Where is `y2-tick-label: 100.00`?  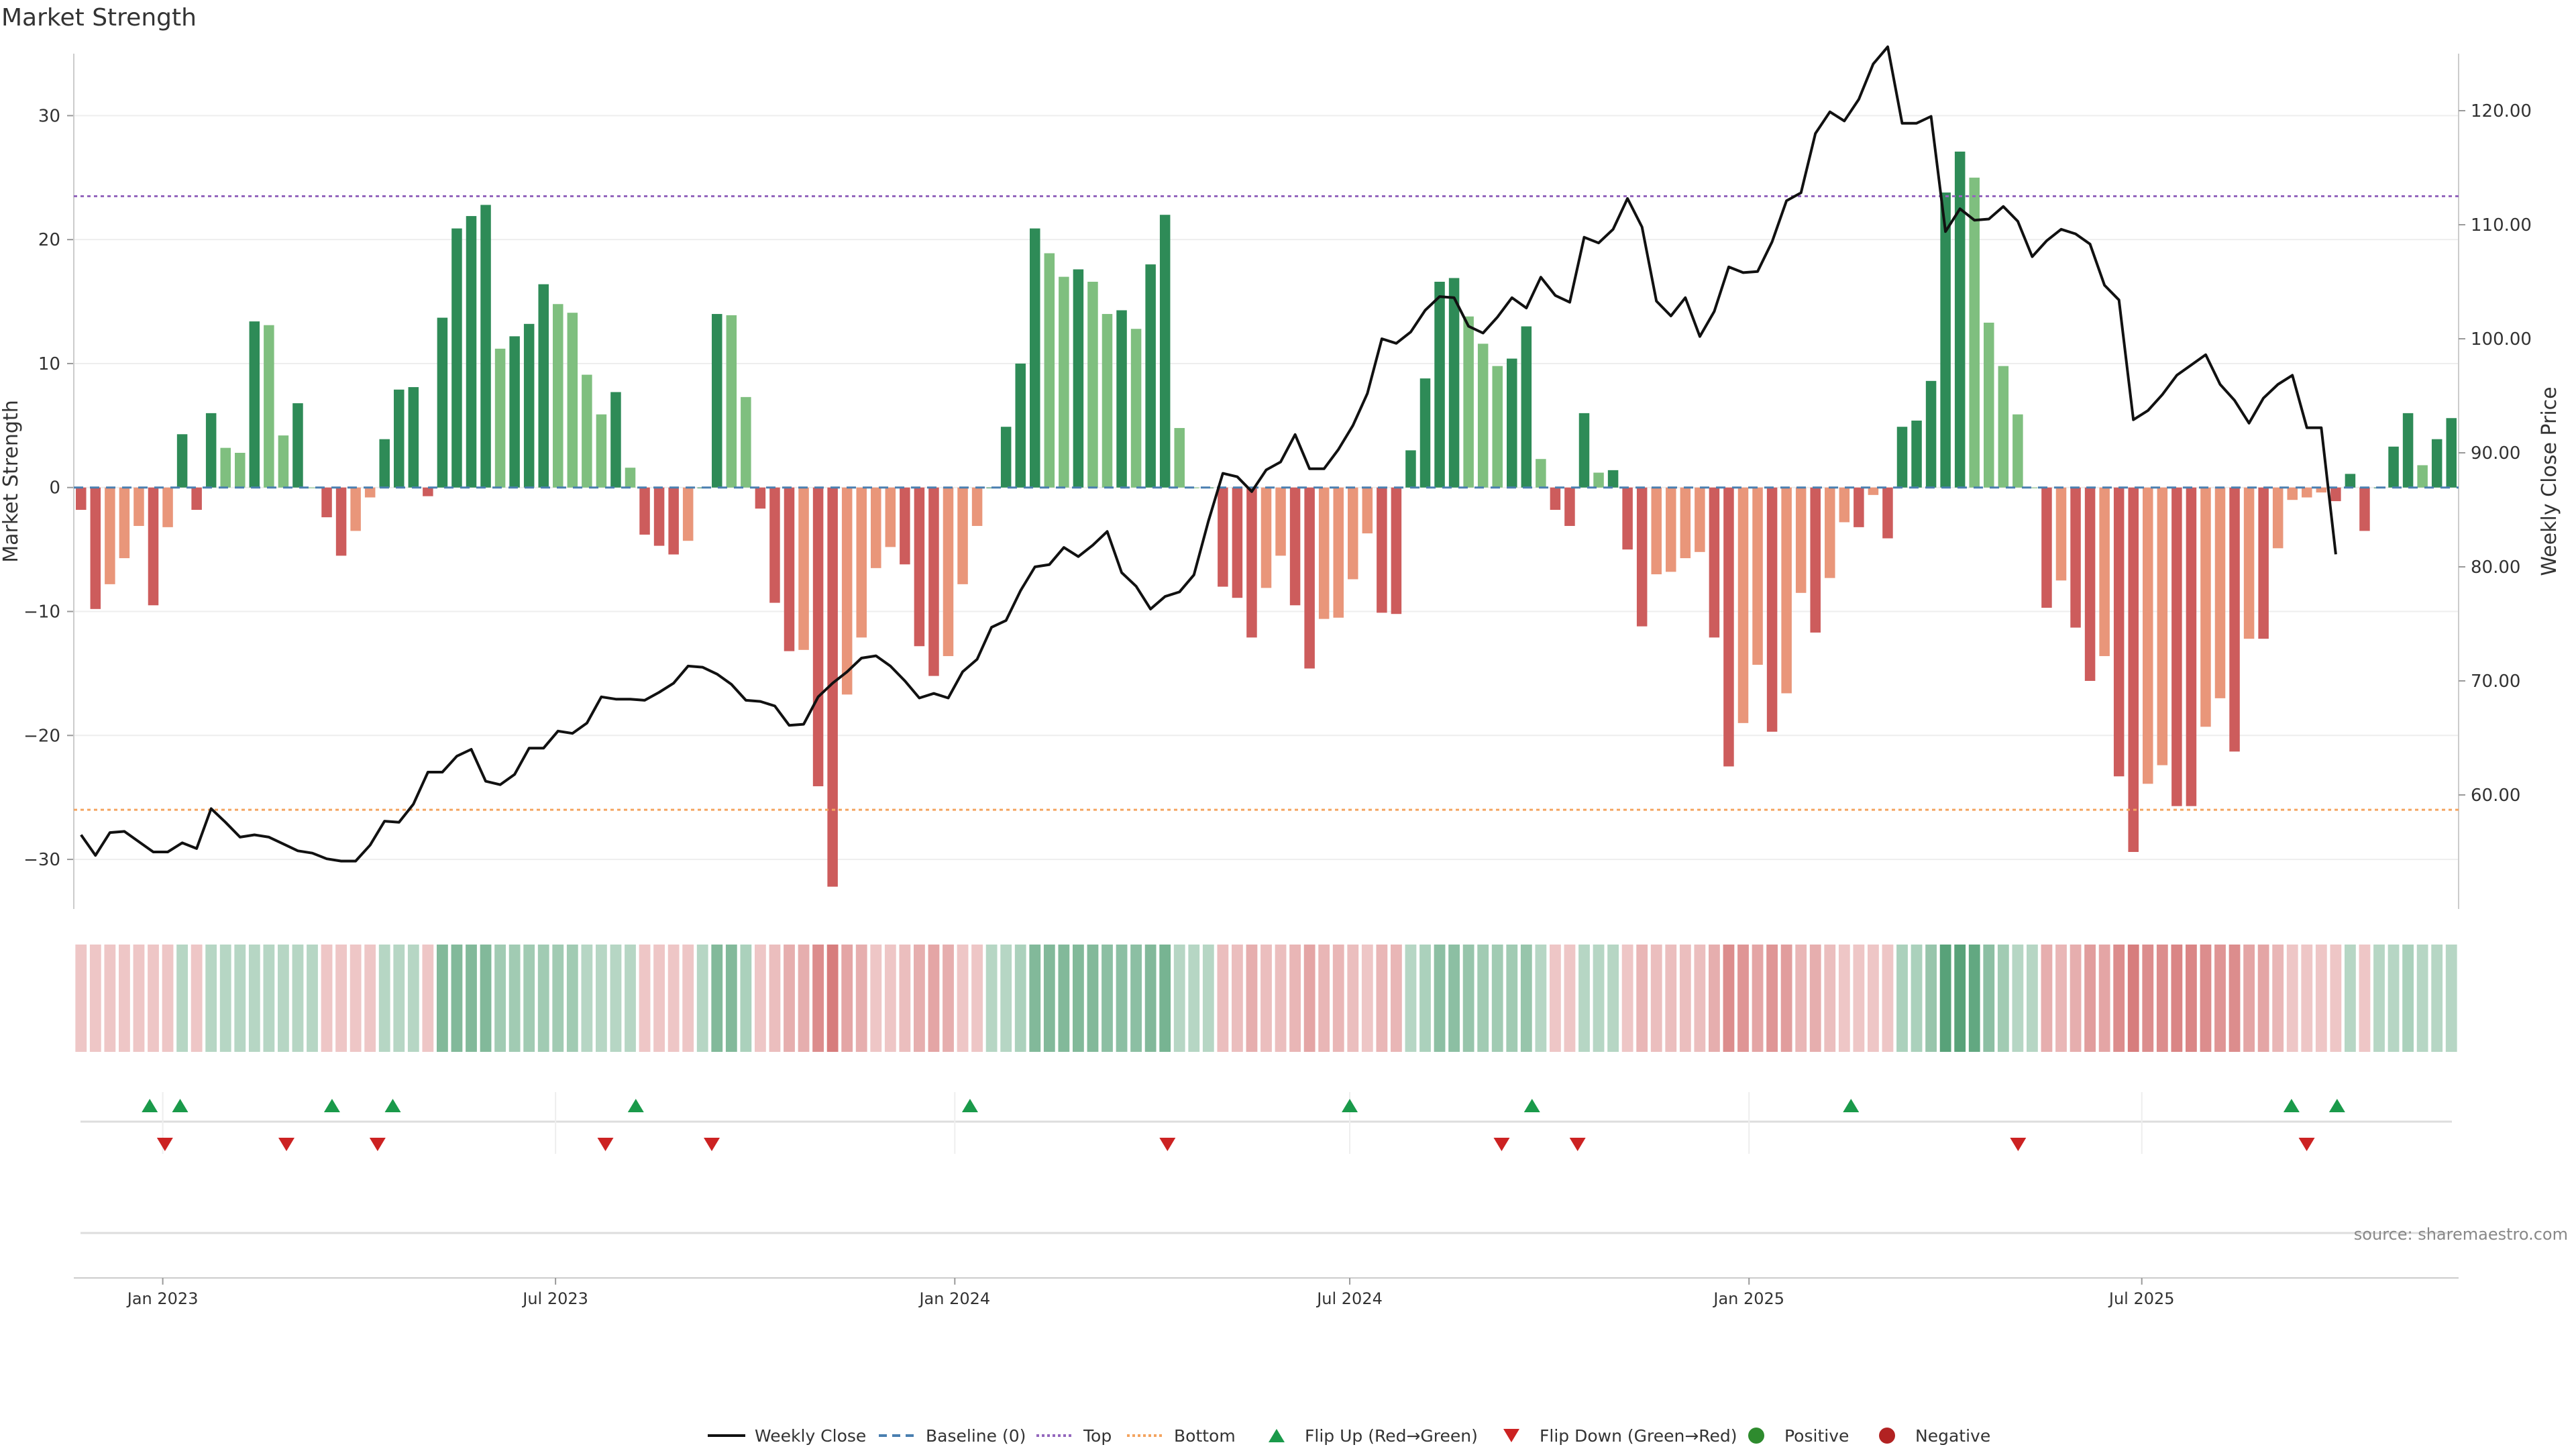
y2-tick-label: 100.00 is located at coordinates (2501, 339).